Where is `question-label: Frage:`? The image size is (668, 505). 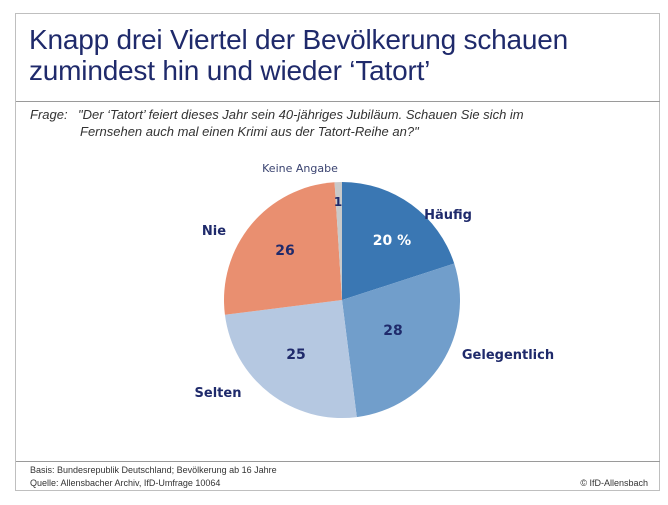 question-label: Frage: is located at coordinates (49, 114).